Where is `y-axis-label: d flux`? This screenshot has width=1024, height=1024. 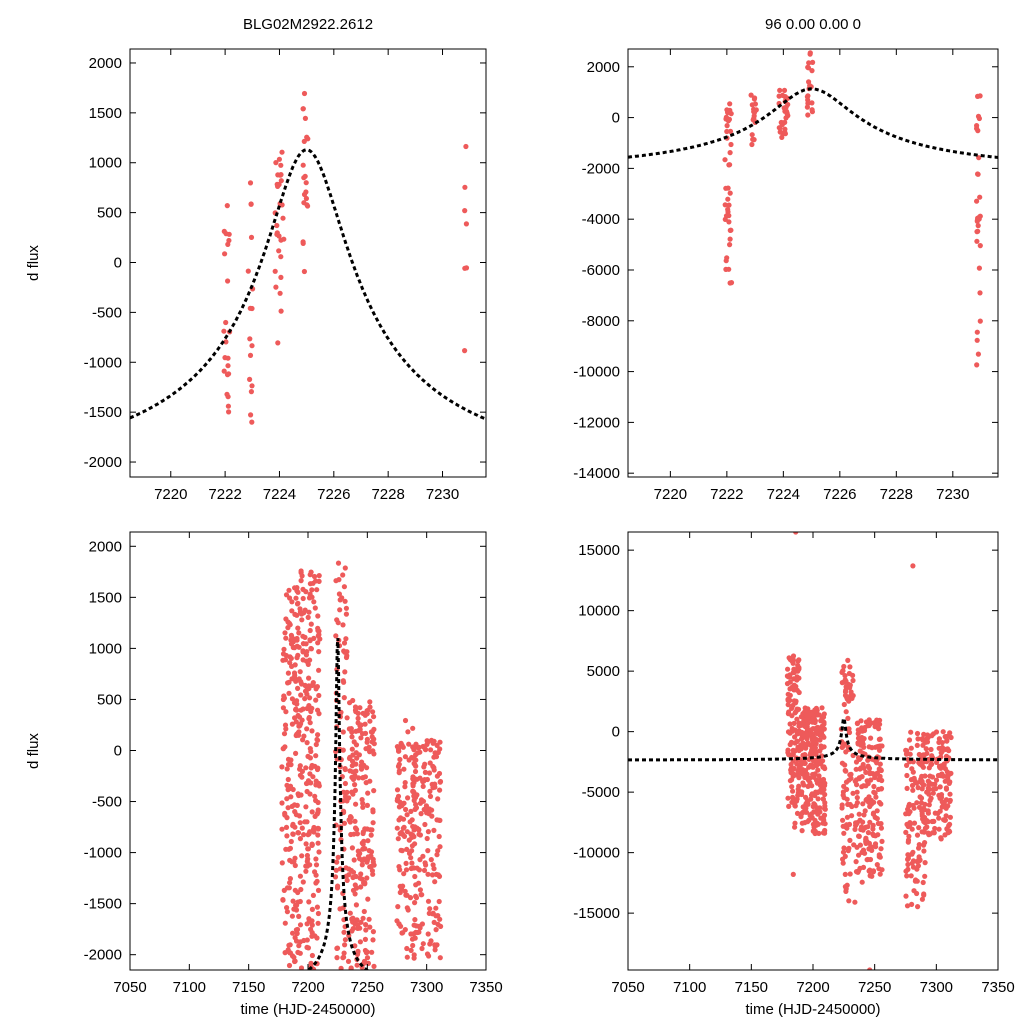 y-axis-label: d flux is located at coordinates (33, 263).